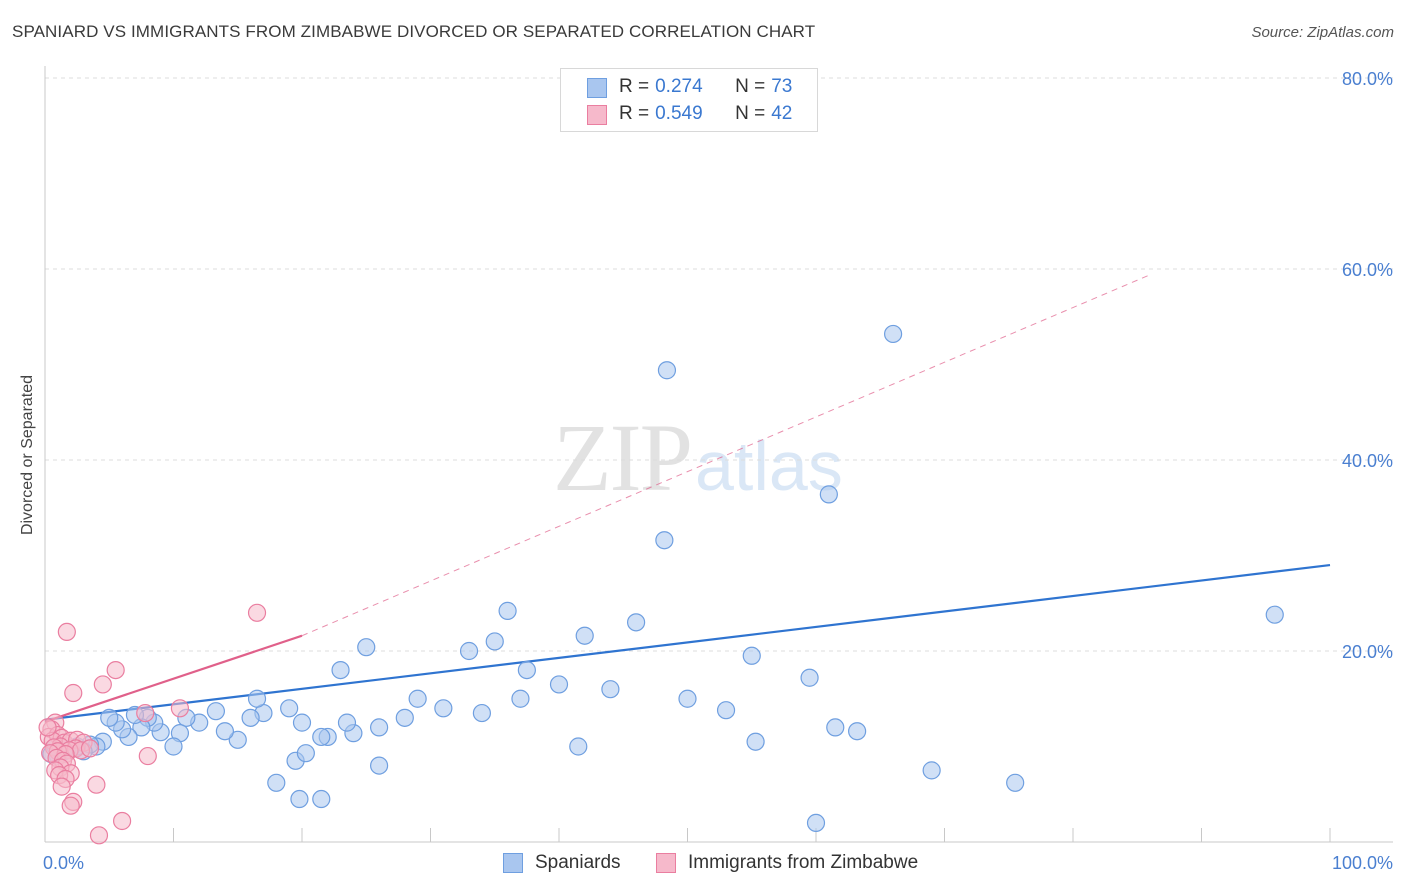  I want to click on series-legend-label: Immigrants from Zimbabwe, so click(803, 862).